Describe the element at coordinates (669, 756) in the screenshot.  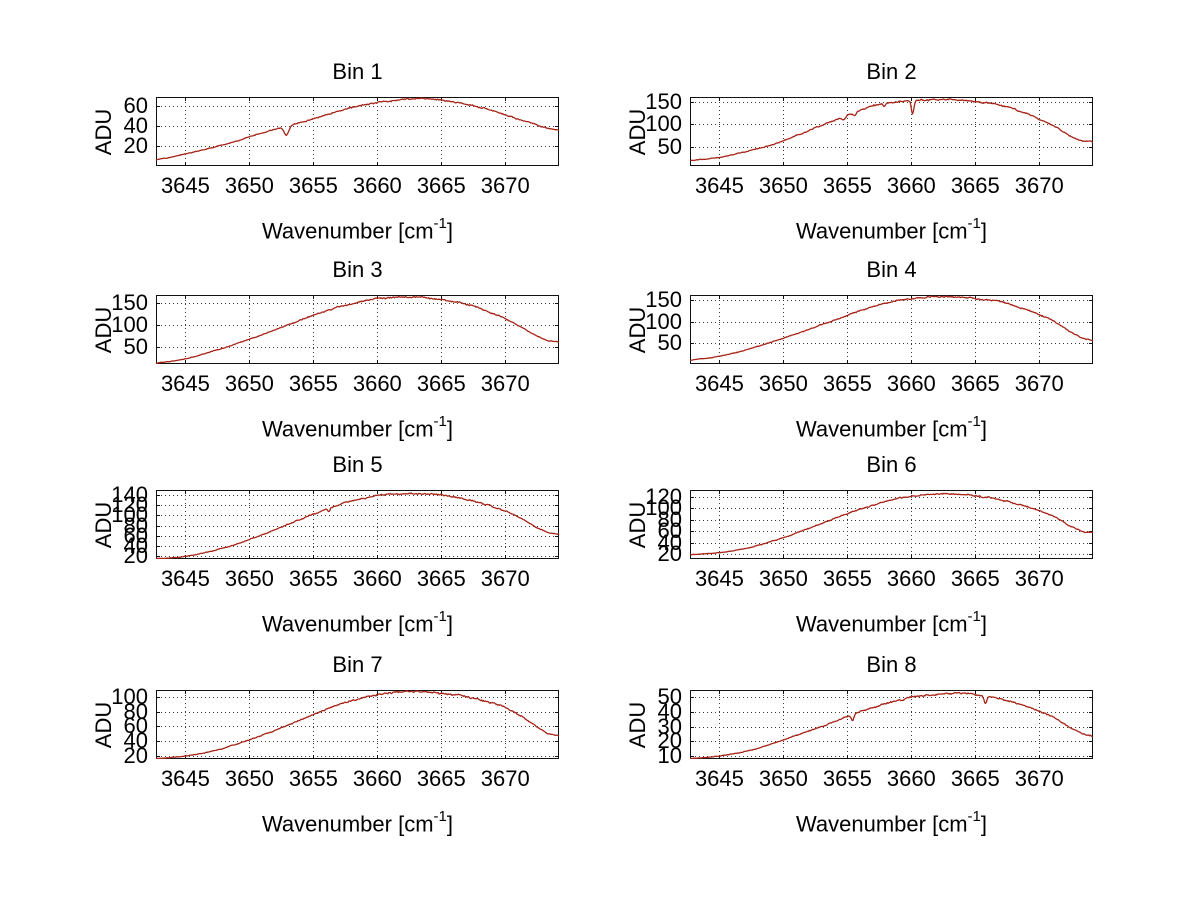
I see `y-tick-label: 10` at that location.